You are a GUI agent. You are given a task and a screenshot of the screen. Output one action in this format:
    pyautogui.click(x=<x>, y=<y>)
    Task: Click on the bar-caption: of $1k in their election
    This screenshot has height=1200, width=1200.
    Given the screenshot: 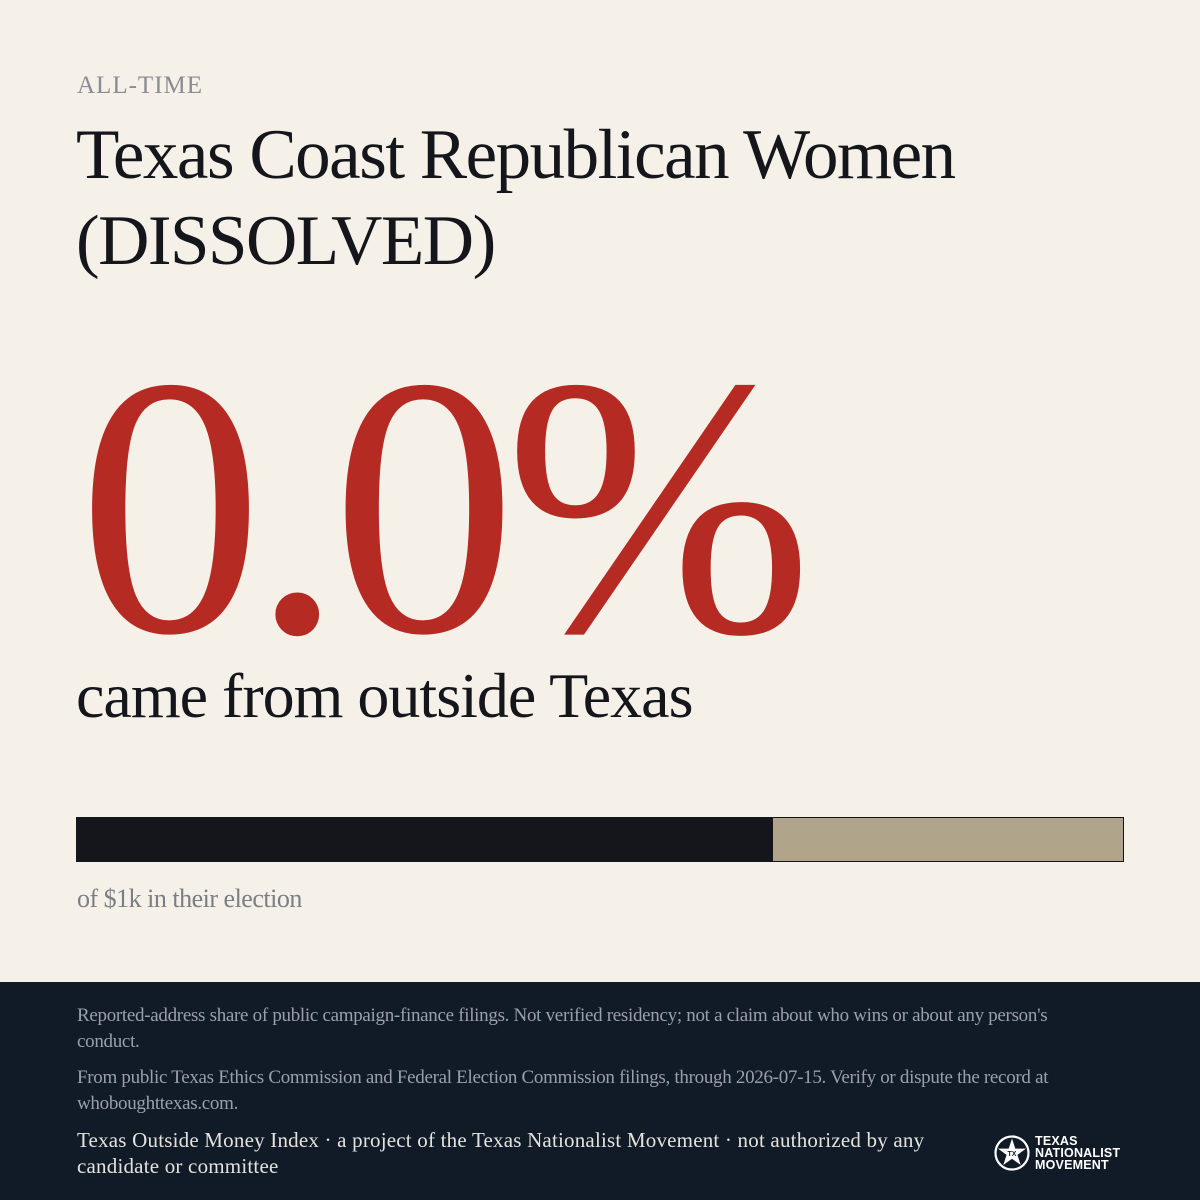 What is the action you would take?
    pyautogui.click(x=189, y=898)
    